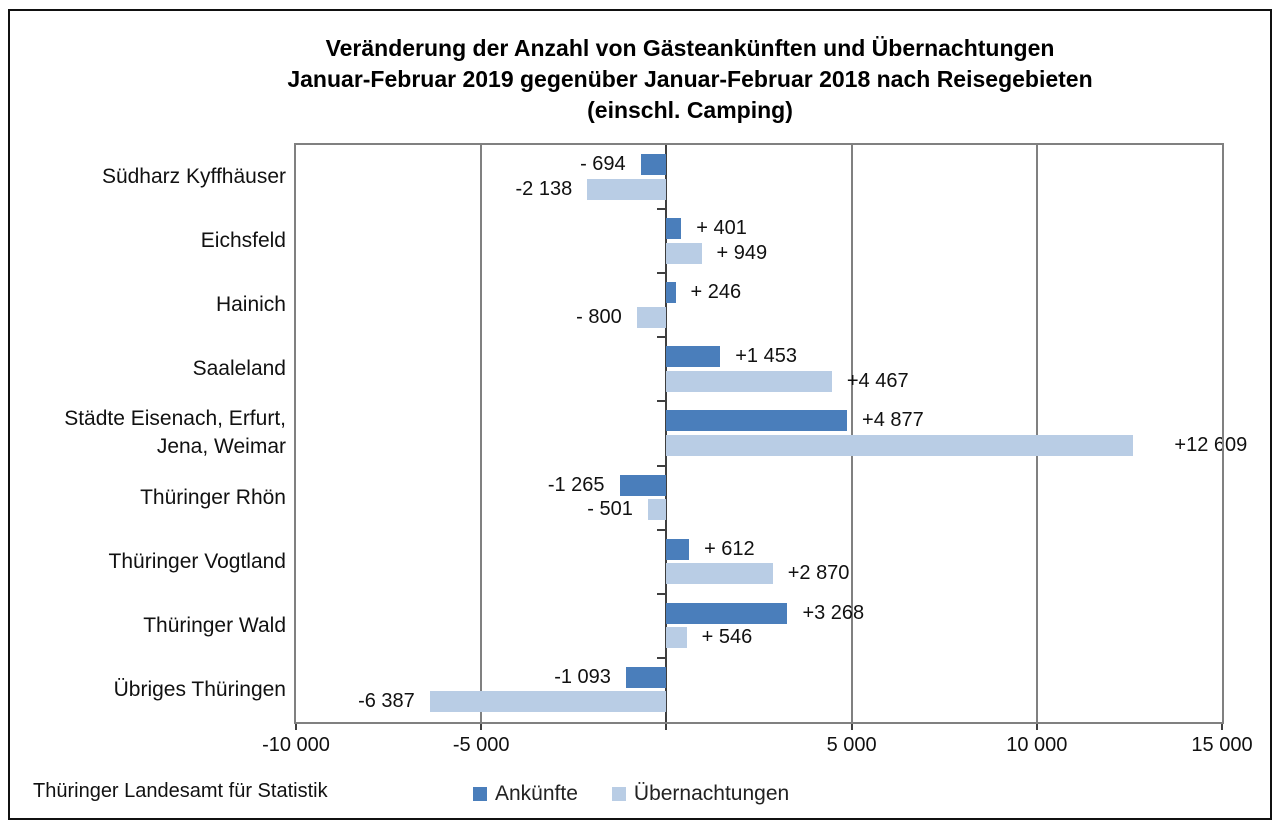 This screenshot has width=1280, height=828. What do you see at coordinates (180, 791) in the screenshot?
I see `source-note: Thüringer Landesamt für Statistik` at bounding box center [180, 791].